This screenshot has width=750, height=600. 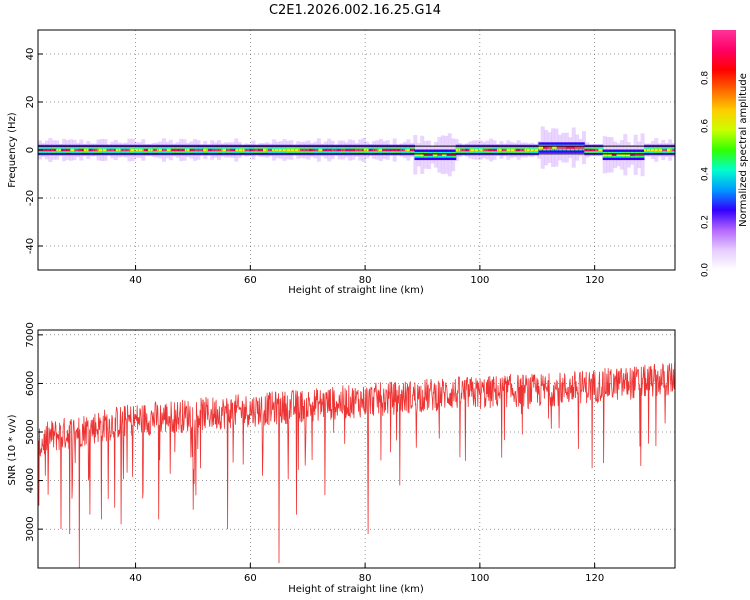 I want to click on snr-x-tick-label: 80, so click(x=365, y=578).